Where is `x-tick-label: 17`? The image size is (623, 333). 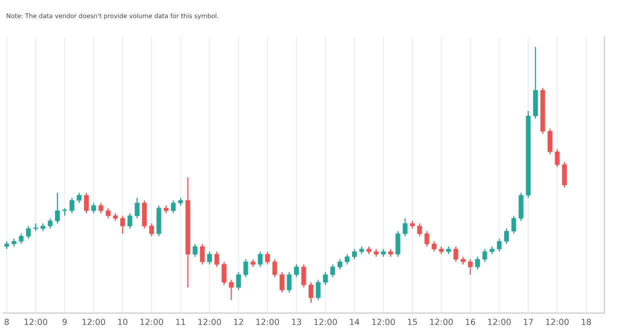 x-tick-label: 17 is located at coordinates (528, 321).